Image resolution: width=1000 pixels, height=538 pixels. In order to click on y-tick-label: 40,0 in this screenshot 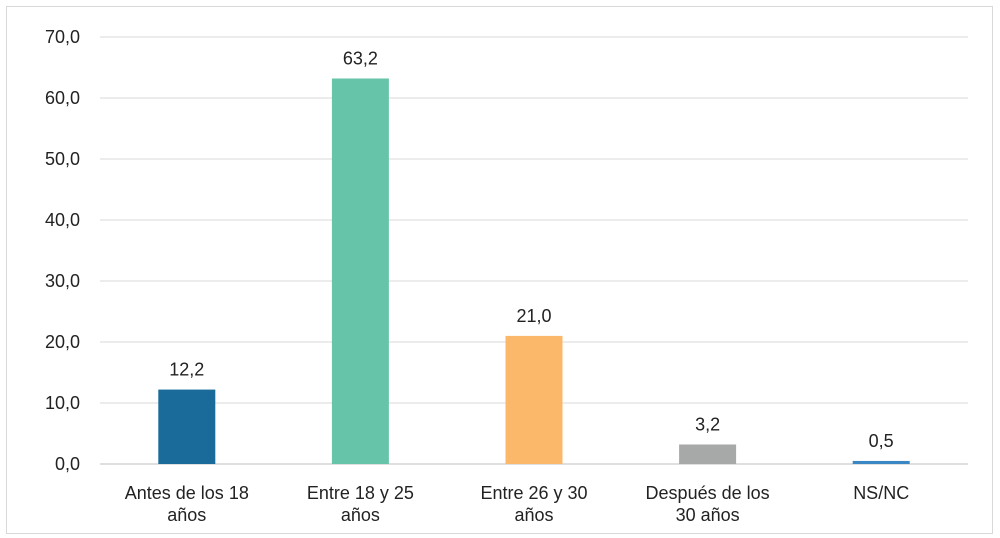, I will do `click(62, 220)`.